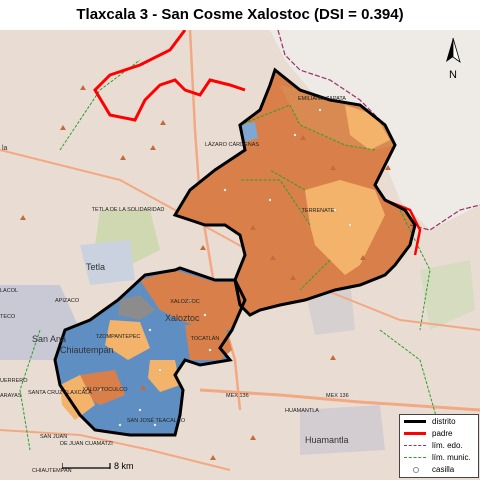 This screenshot has width=480, height=480. I want to click on label-mex136-a: MEX 136, so click(237, 396).